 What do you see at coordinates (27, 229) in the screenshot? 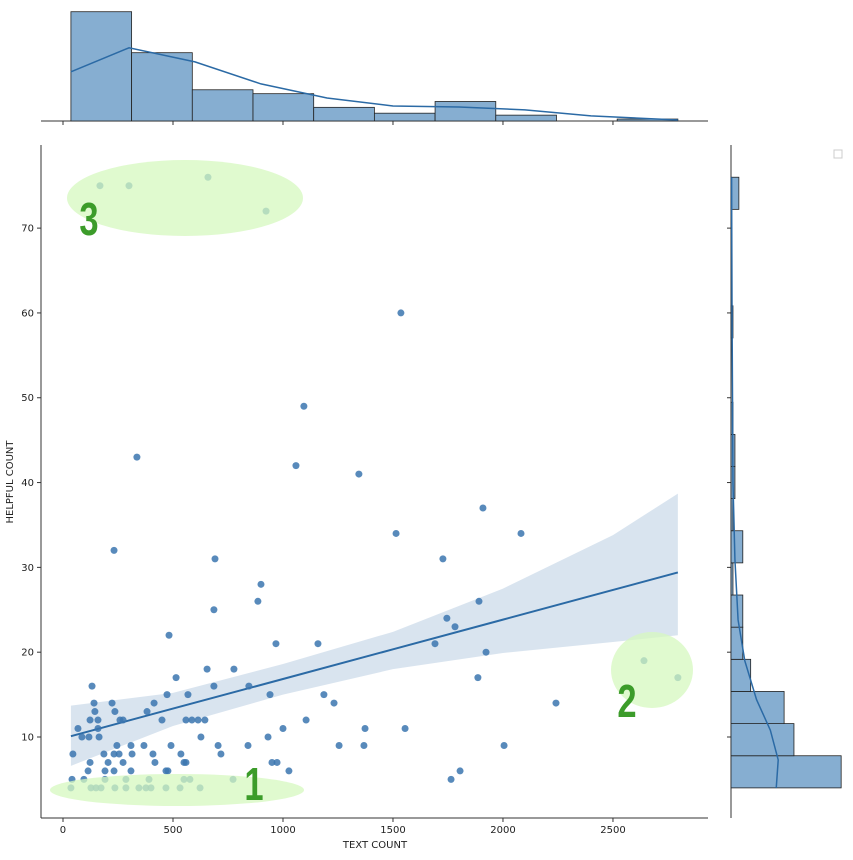
I see `y-tick-label: 70` at bounding box center [27, 229].